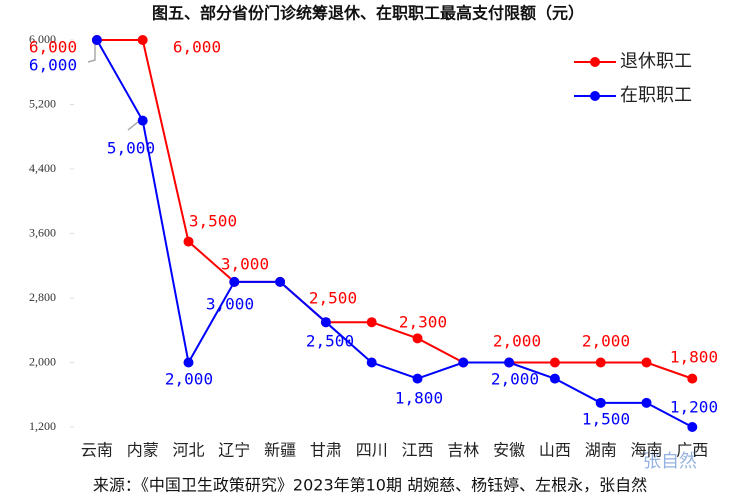 This screenshot has width=736, height=501. Describe the element at coordinates (143, 450) in the screenshot. I see `x-tick-label: 内蒙` at that location.